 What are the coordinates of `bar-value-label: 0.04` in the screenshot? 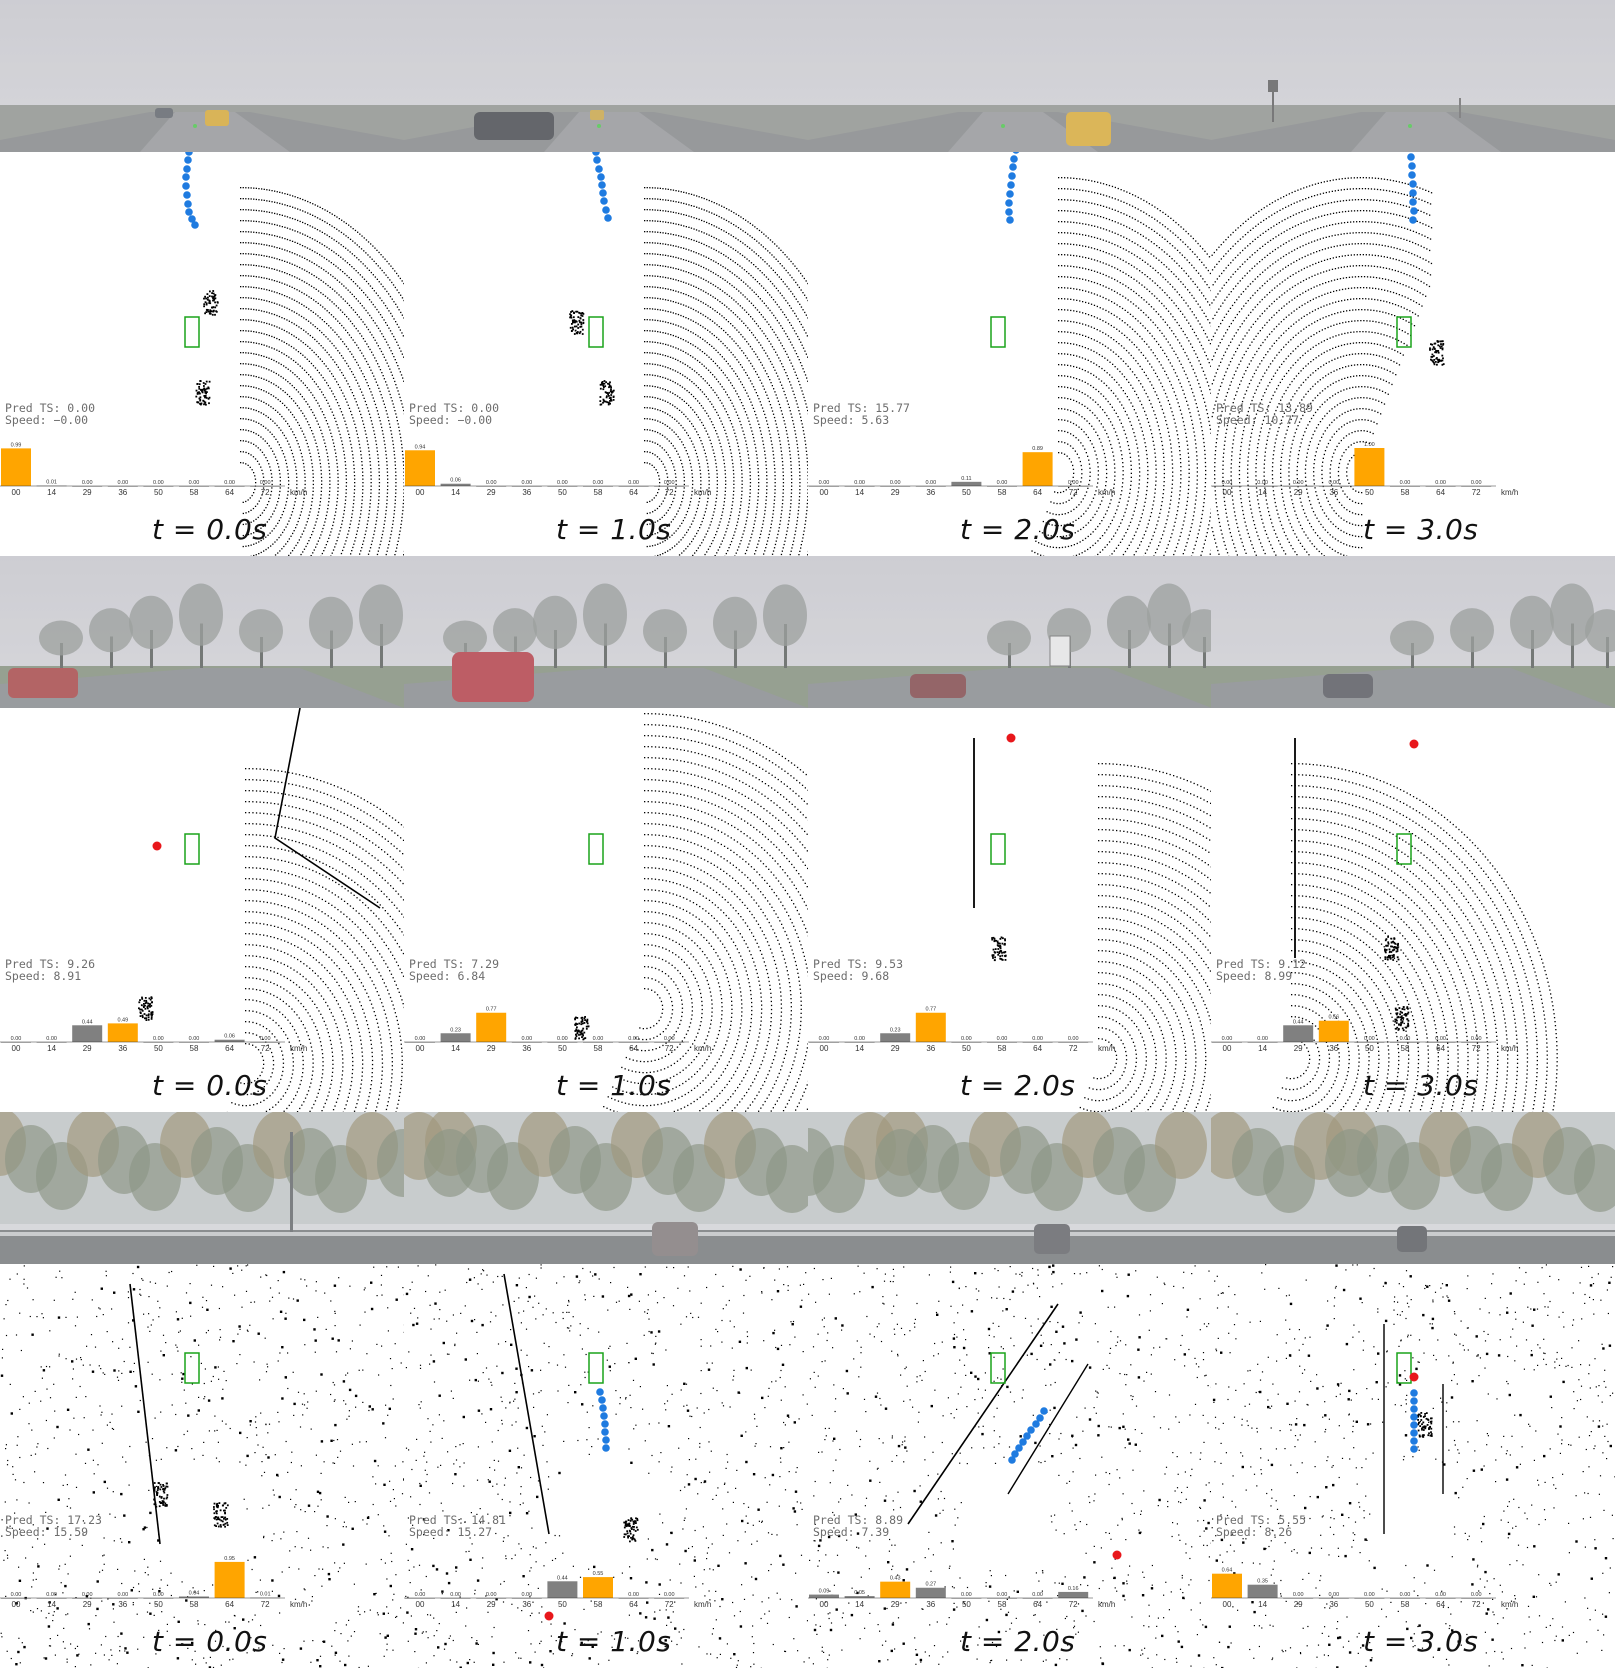 It's located at (194, 1593).